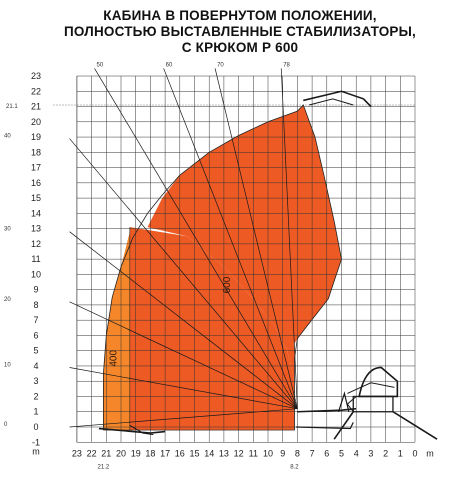  I want to click on angle-label: 0, so click(6, 425).